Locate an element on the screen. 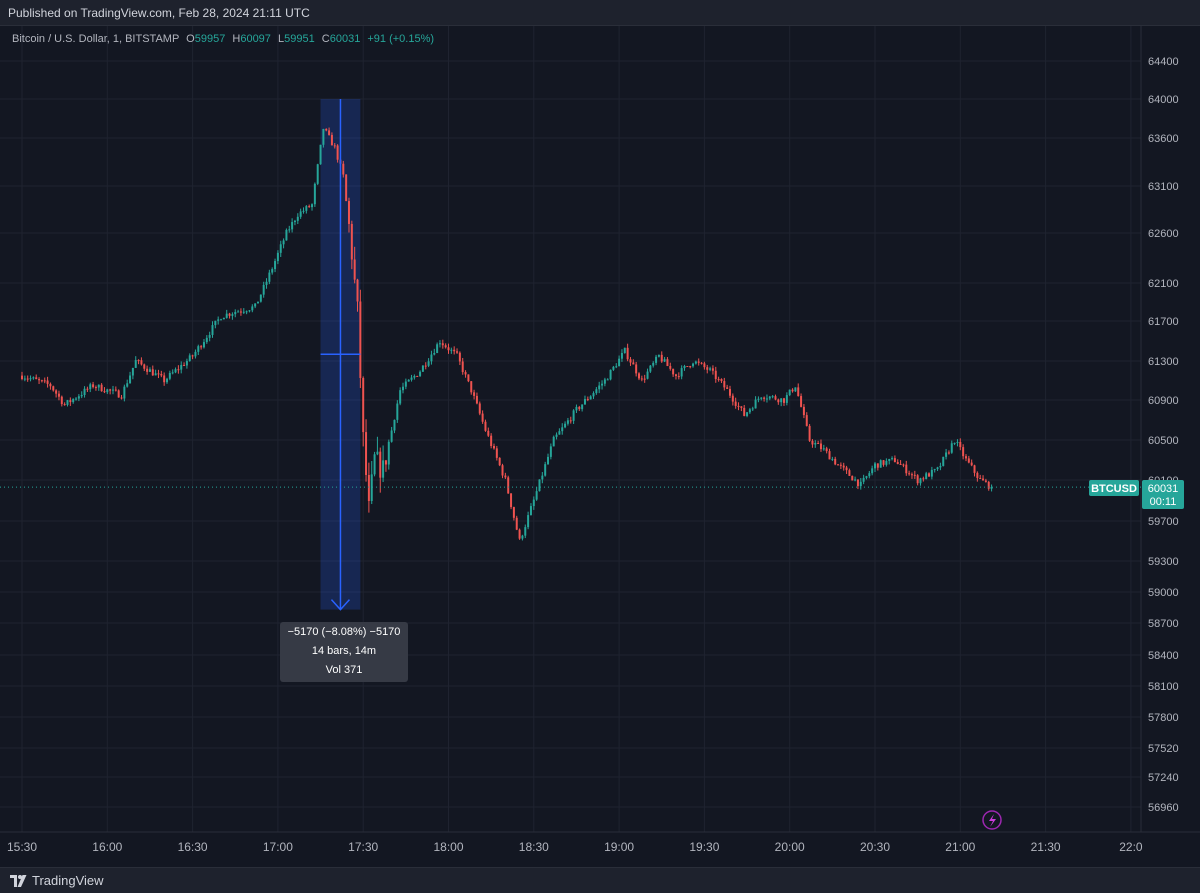 Image resolution: width=1200 pixels, height=893 pixels. tradingview-logo-icon is located at coordinates (19, 881).